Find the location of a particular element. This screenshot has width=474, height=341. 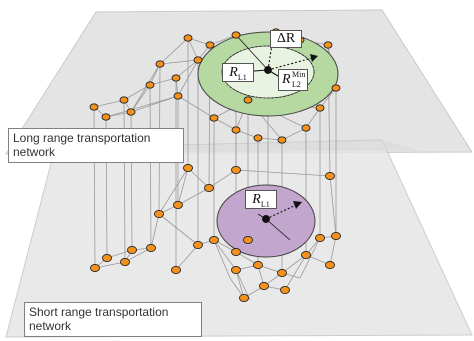

short-range-label-line1: Short range transportation is located at coordinates (99, 312).